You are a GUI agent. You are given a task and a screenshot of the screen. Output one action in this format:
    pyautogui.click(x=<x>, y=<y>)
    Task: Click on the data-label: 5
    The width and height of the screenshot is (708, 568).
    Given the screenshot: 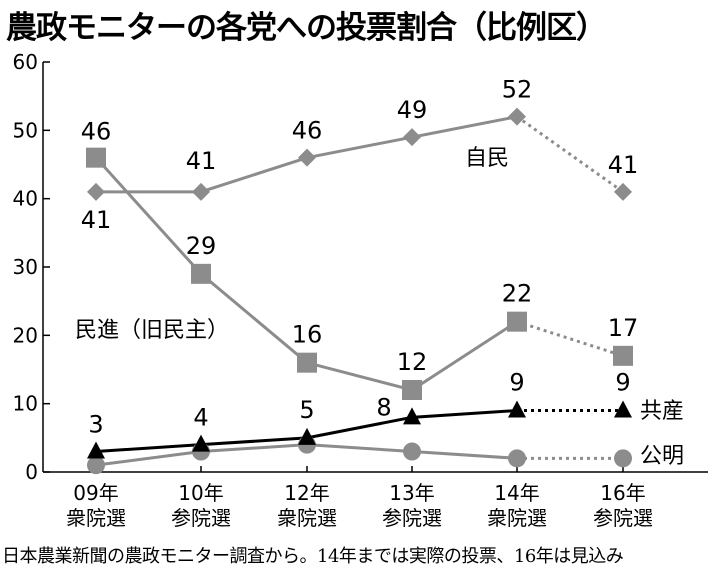 What is the action you would take?
    pyautogui.click(x=306, y=410)
    